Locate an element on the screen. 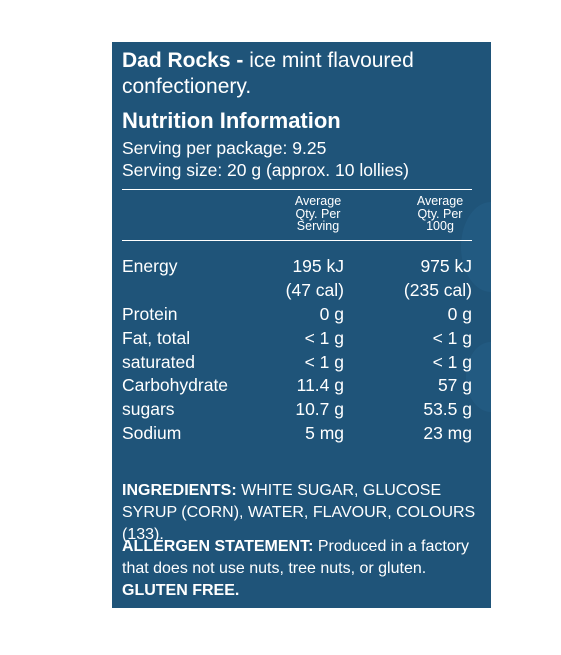 The width and height of the screenshot is (561, 655). value-per-100g: (235 cal) is located at coordinates (437, 290).